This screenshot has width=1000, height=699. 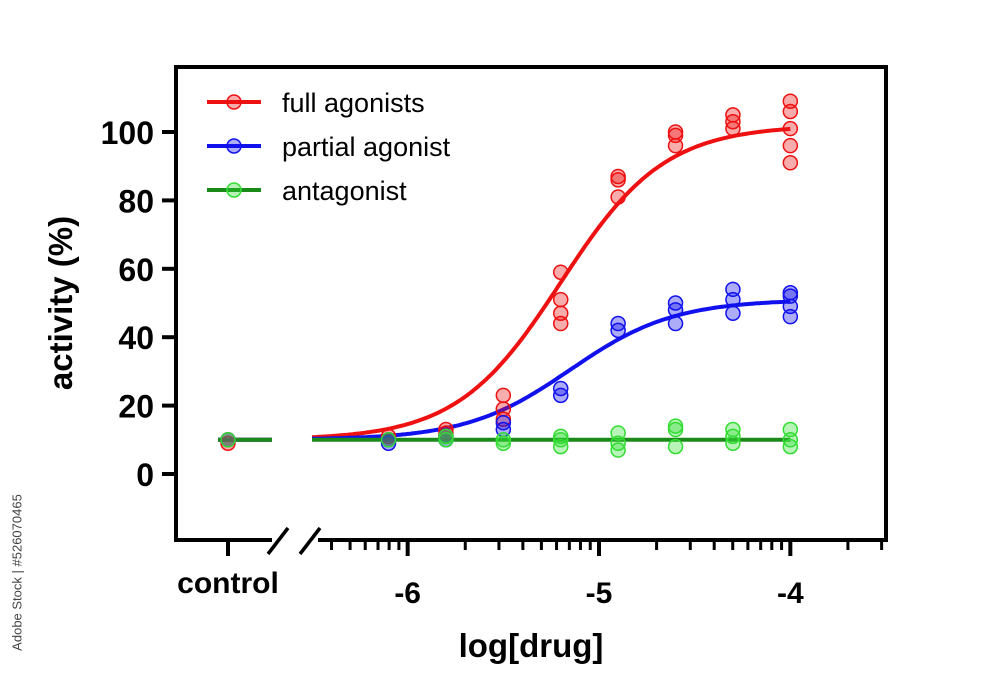 I want to click on watermark-text: Adobe Stock | #526070465, so click(x=17, y=572).